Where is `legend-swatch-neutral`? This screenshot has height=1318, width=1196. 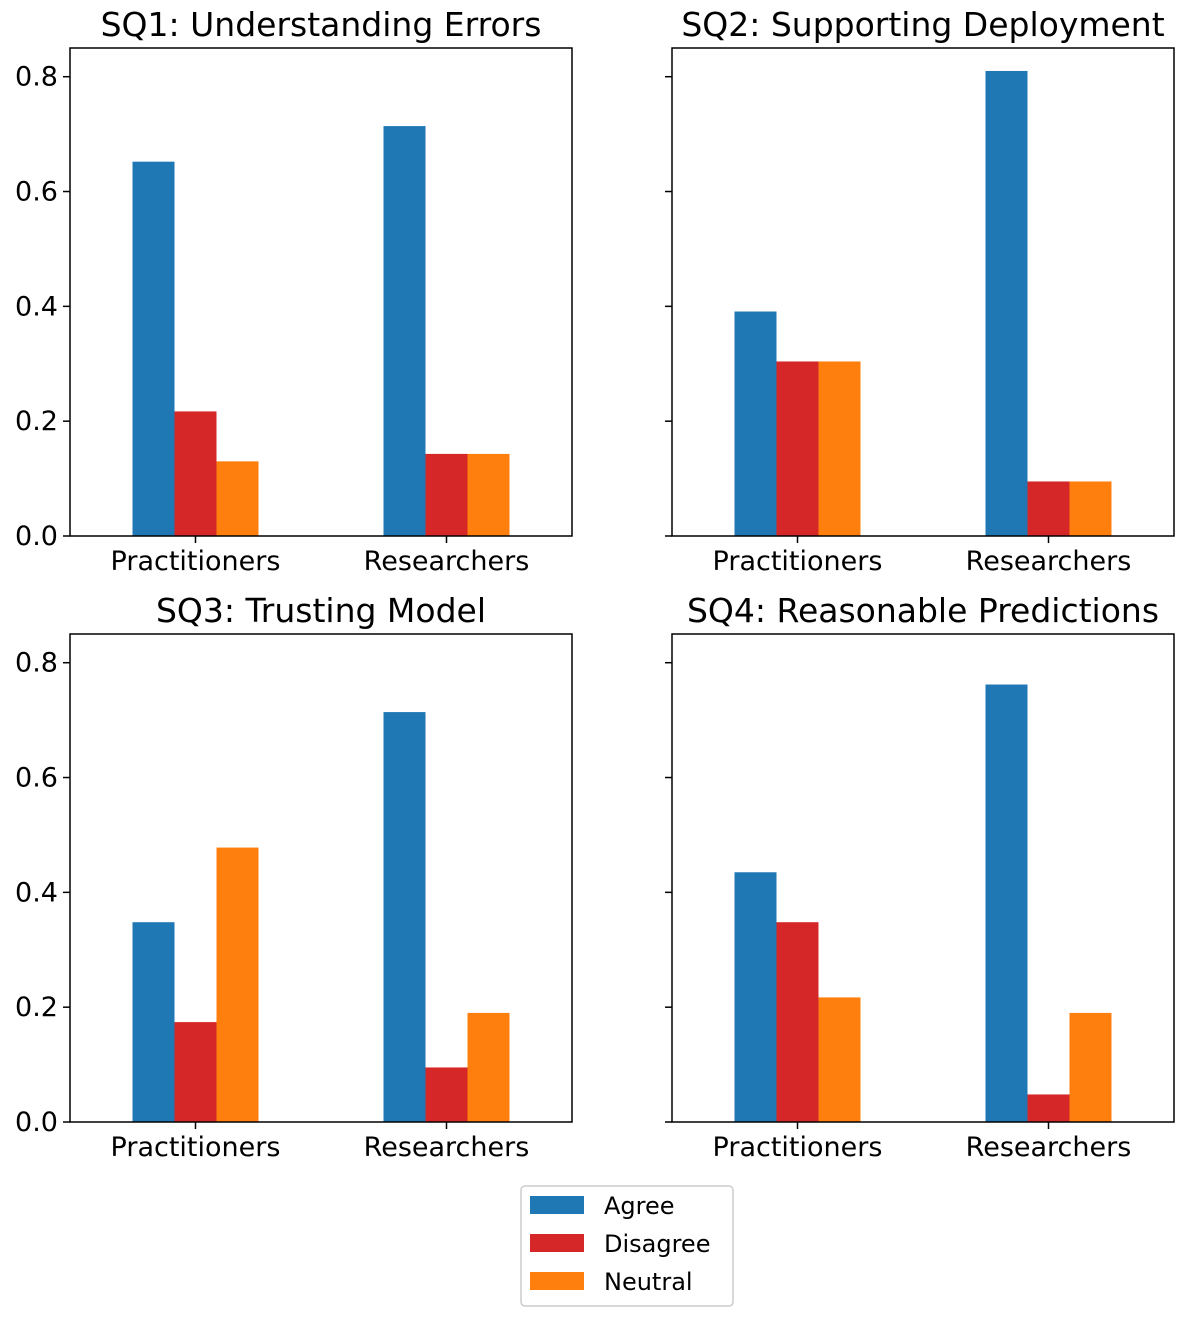 legend-swatch-neutral is located at coordinates (557, 1281).